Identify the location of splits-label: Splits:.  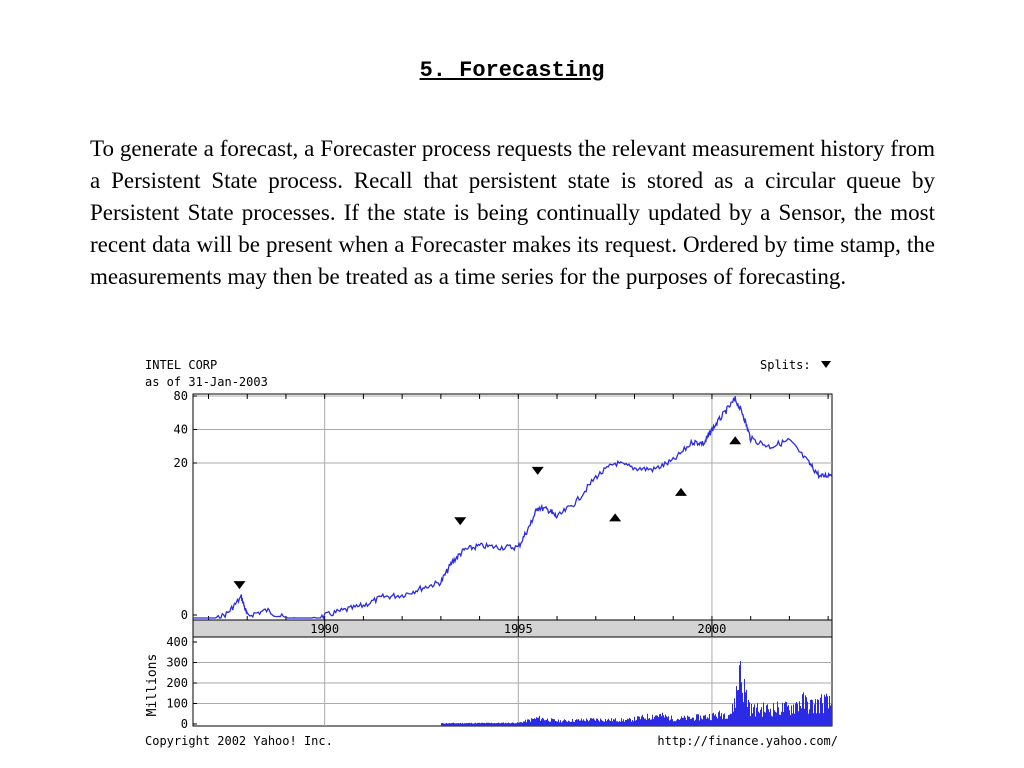
(785, 365).